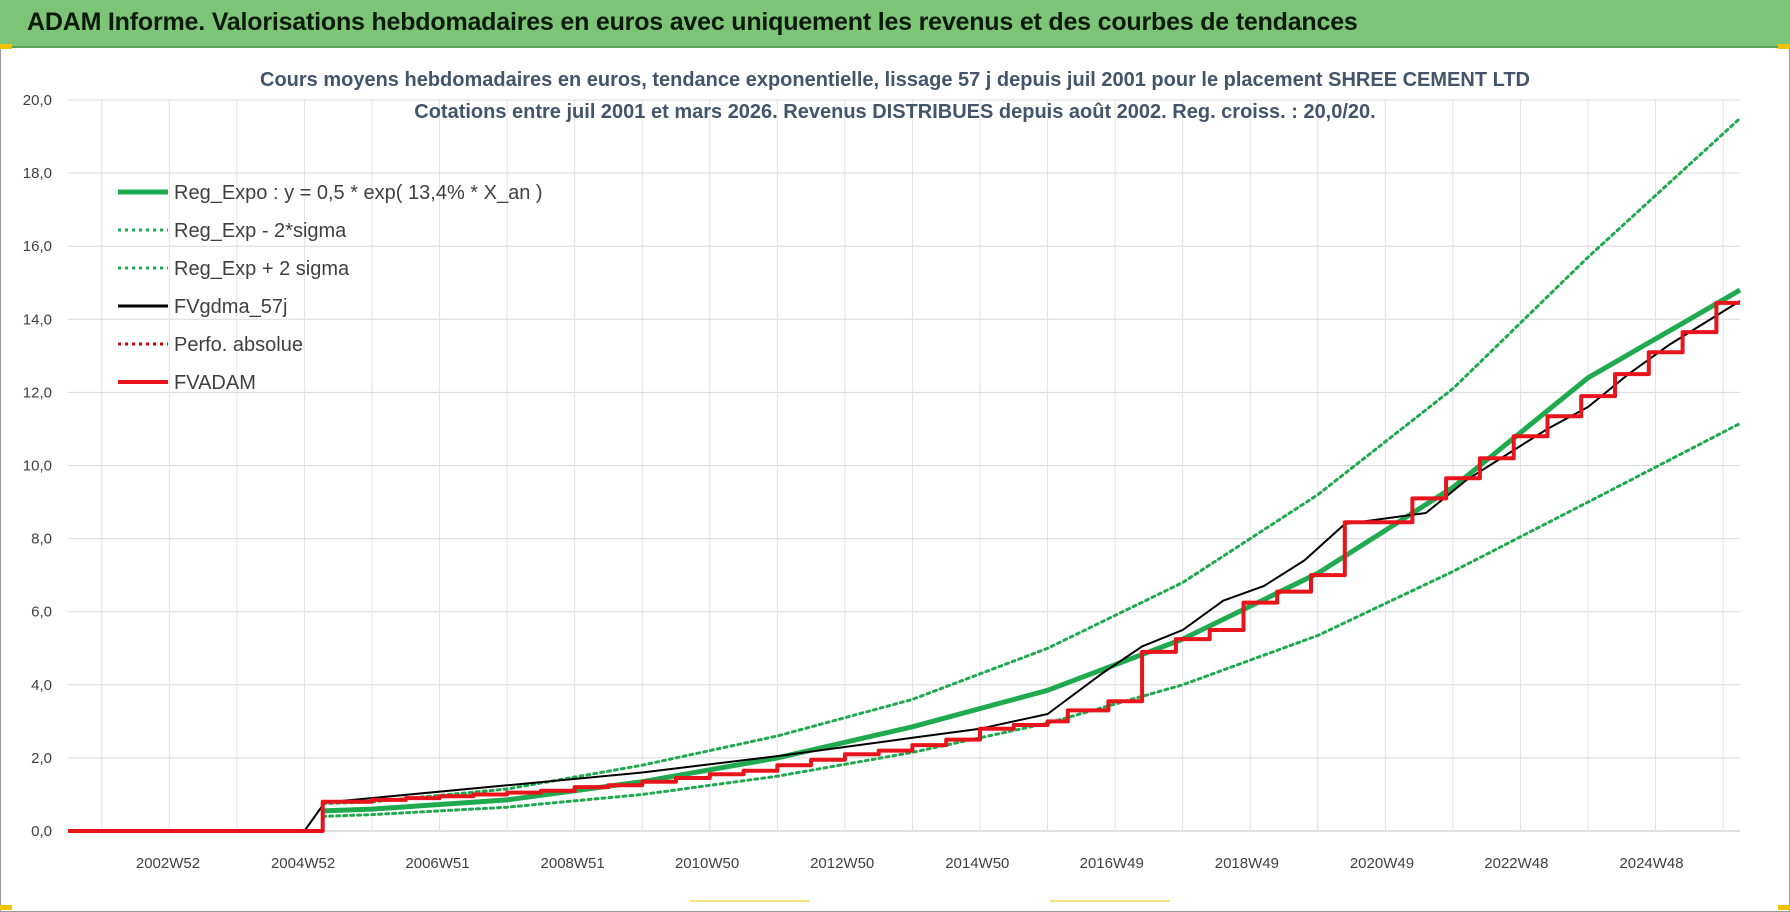  Describe the element at coordinates (1112, 863) in the screenshot. I see `x-tick-label: 2016W49` at that location.